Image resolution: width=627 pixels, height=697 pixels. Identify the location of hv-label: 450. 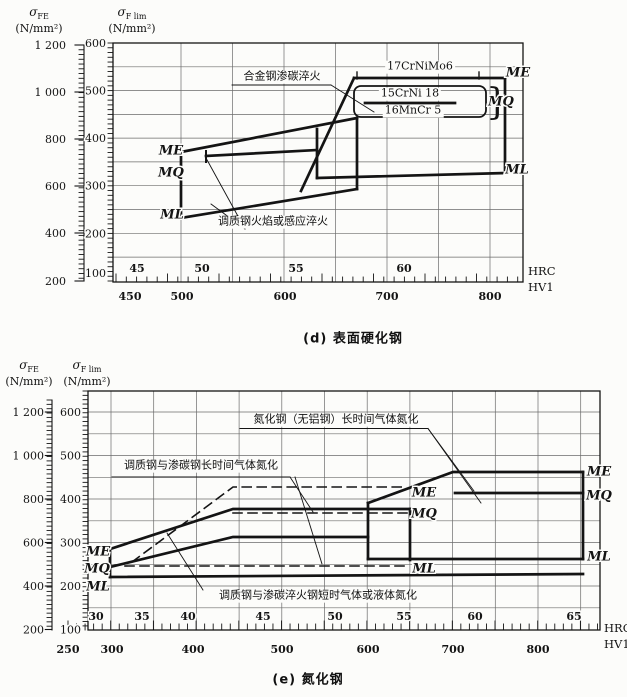
(130, 296).